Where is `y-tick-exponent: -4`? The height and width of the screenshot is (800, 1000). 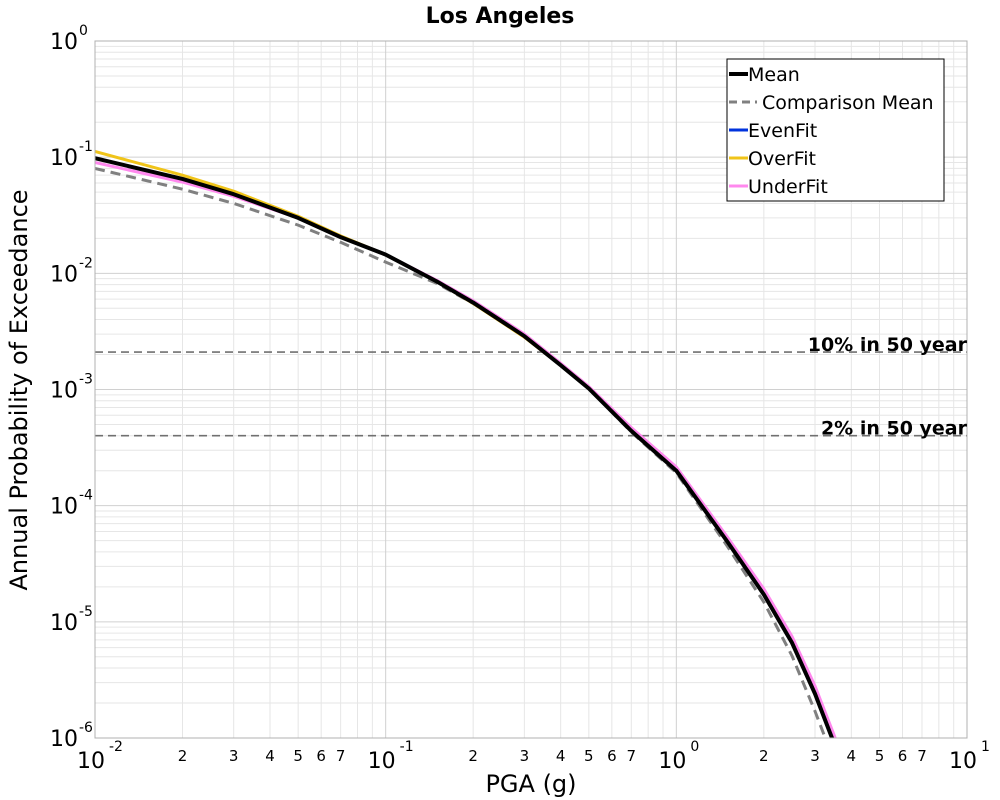
y-tick-exponent: -4 is located at coordinates (86, 496).